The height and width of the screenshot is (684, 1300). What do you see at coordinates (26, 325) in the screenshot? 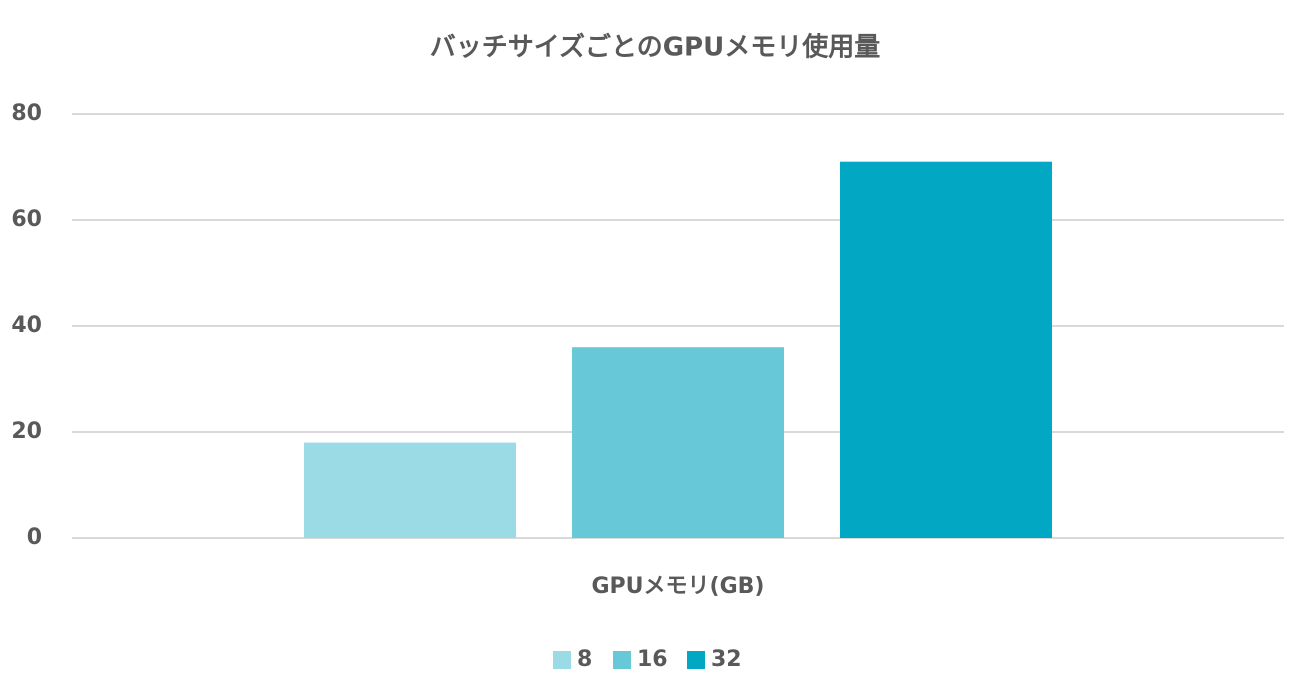
I see `y-tick-label: 40` at bounding box center [26, 325].